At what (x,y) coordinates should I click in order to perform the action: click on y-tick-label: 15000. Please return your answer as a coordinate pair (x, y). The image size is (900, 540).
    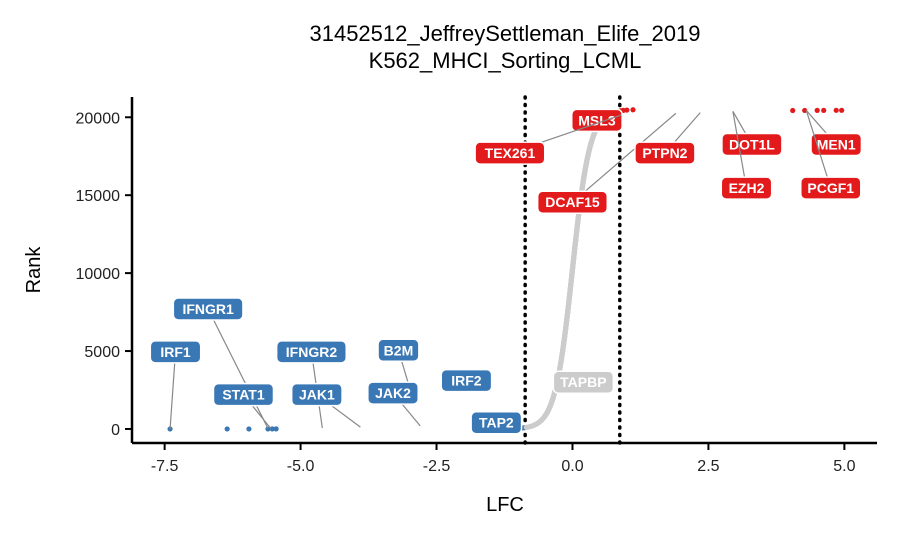
    Looking at the image, I should click on (98, 196).